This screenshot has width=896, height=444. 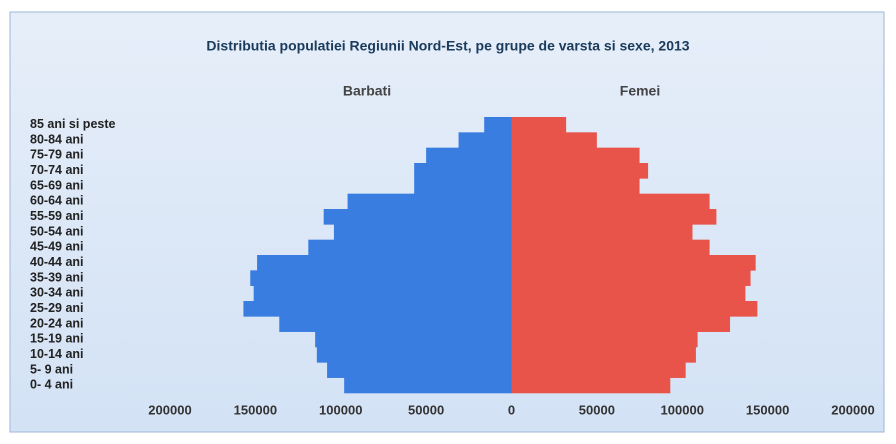 I want to click on category-label: 65-69 ani, so click(x=57, y=185).